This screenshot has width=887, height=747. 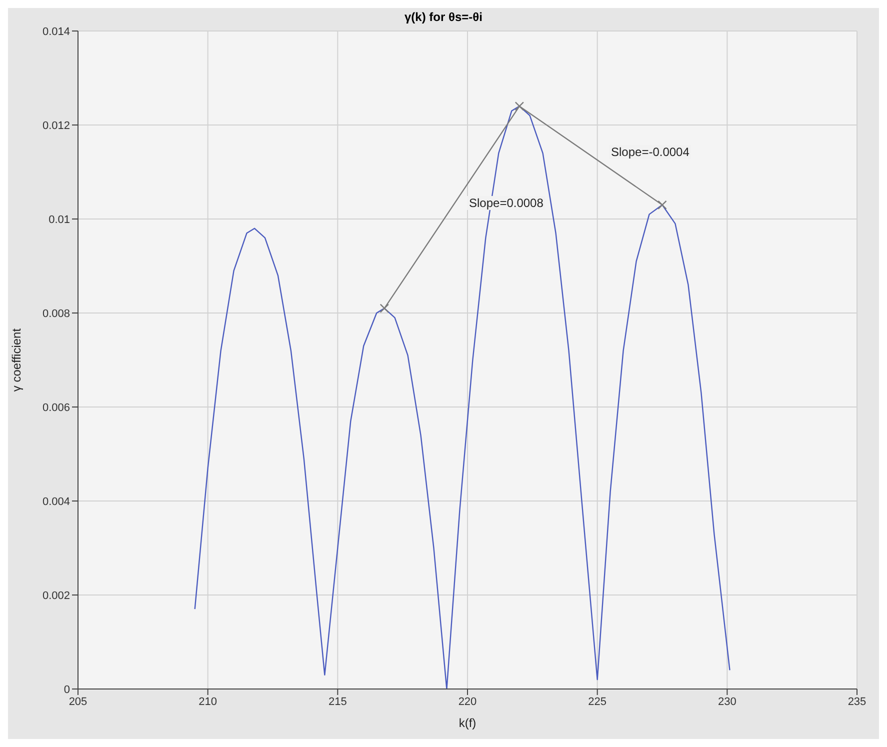 I want to click on x-tick-label: 220, so click(x=467, y=702).